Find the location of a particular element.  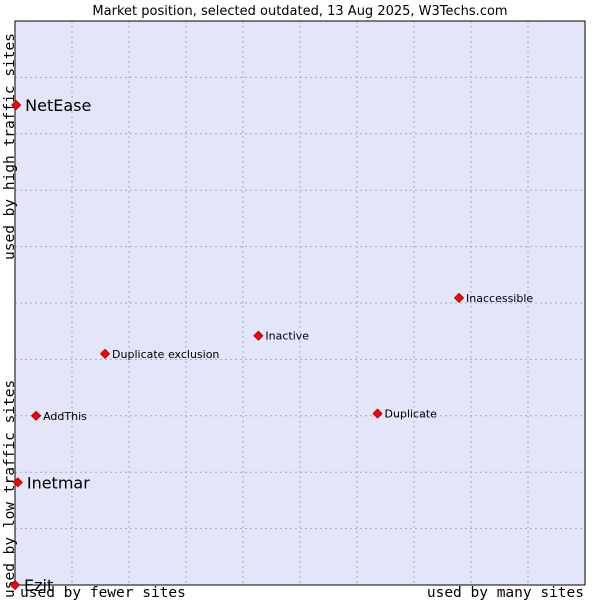

point-label: AddThis is located at coordinates (65, 416).